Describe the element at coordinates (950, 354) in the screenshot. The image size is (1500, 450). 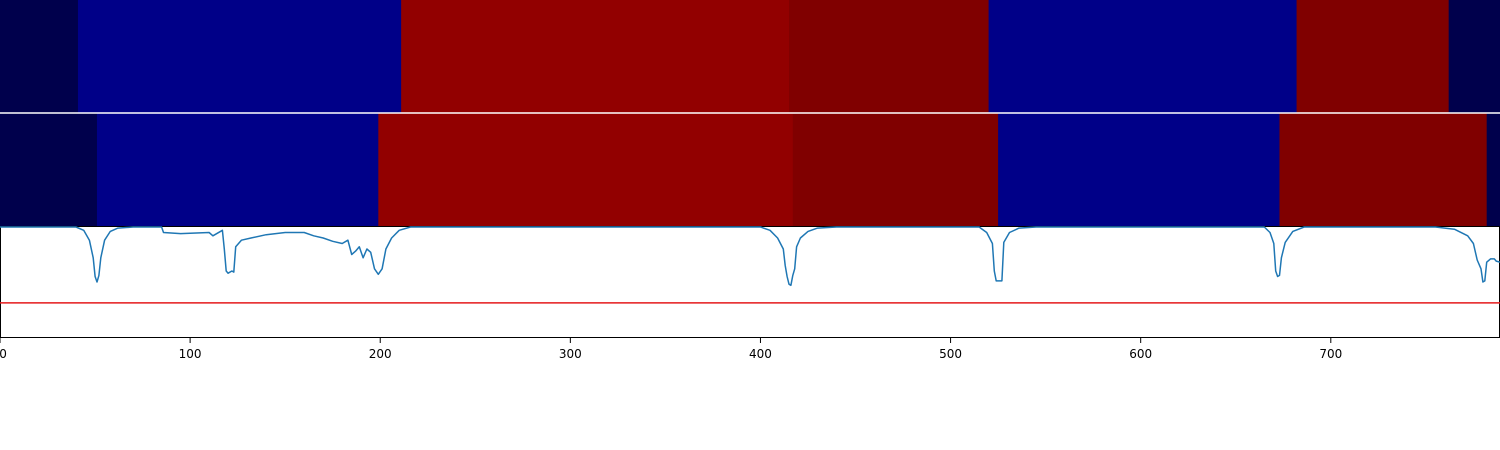
I see `x-tick-label-5: 500` at that location.